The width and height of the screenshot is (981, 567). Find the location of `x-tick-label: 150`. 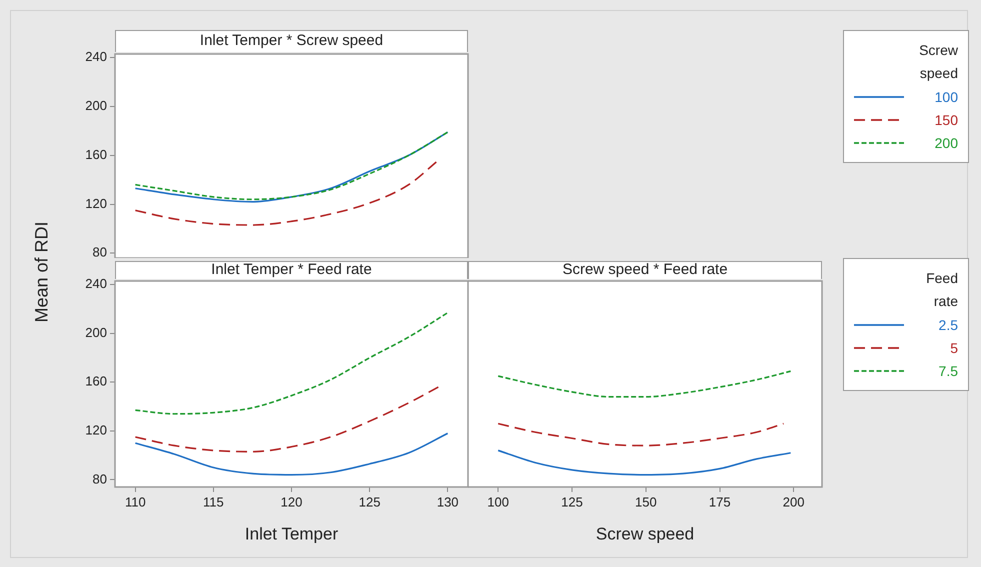

x-tick-label: 150 is located at coordinates (646, 502).